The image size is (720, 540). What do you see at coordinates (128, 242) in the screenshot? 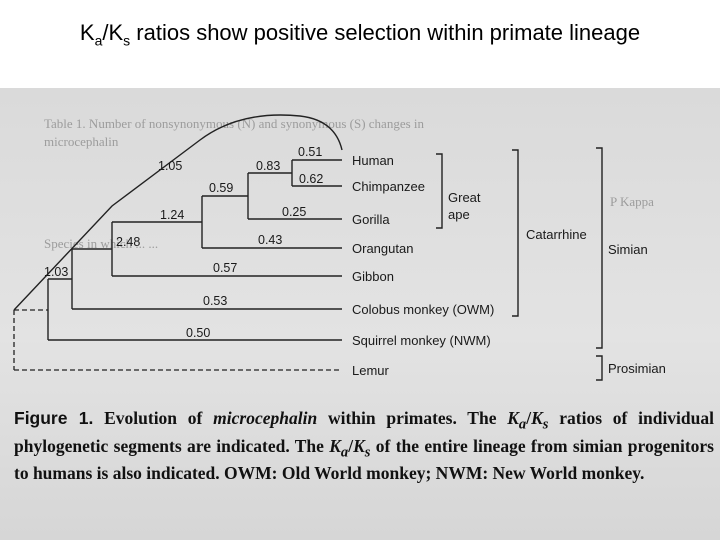
I see `ratio-hominoid: 2.48` at bounding box center [128, 242].